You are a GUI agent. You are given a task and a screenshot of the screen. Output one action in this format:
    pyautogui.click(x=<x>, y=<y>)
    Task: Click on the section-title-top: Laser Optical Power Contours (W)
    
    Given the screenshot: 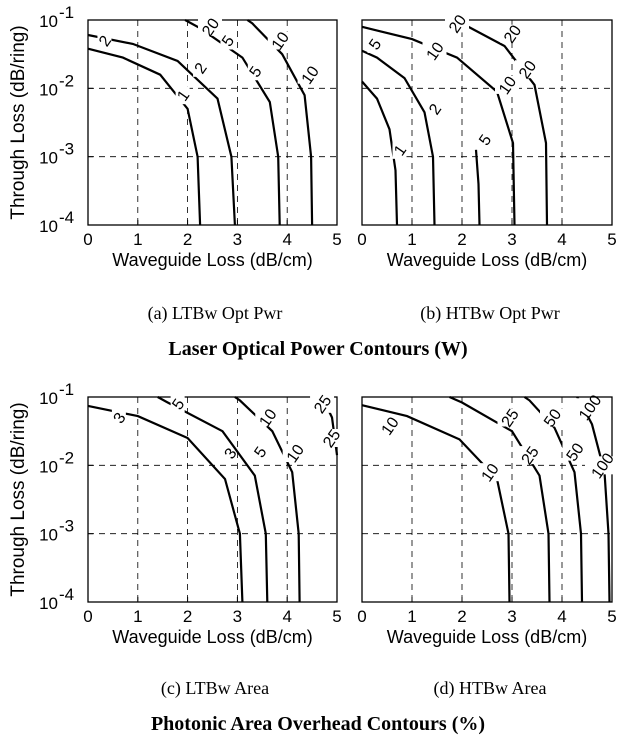 What is the action you would take?
    pyautogui.click(x=317, y=349)
    